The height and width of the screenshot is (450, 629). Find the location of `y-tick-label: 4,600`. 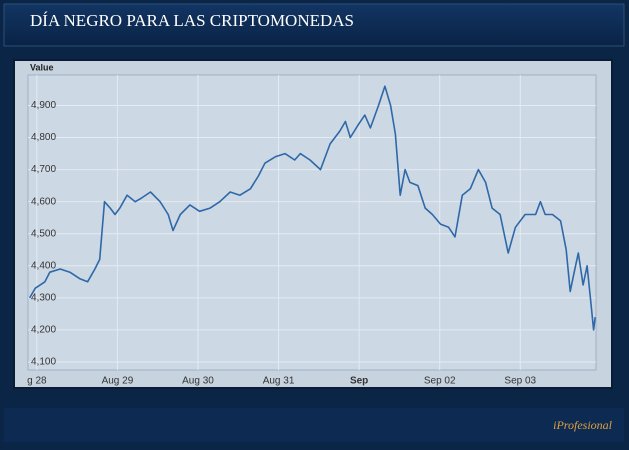

y-tick-label: 4,600 is located at coordinates (43, 201).